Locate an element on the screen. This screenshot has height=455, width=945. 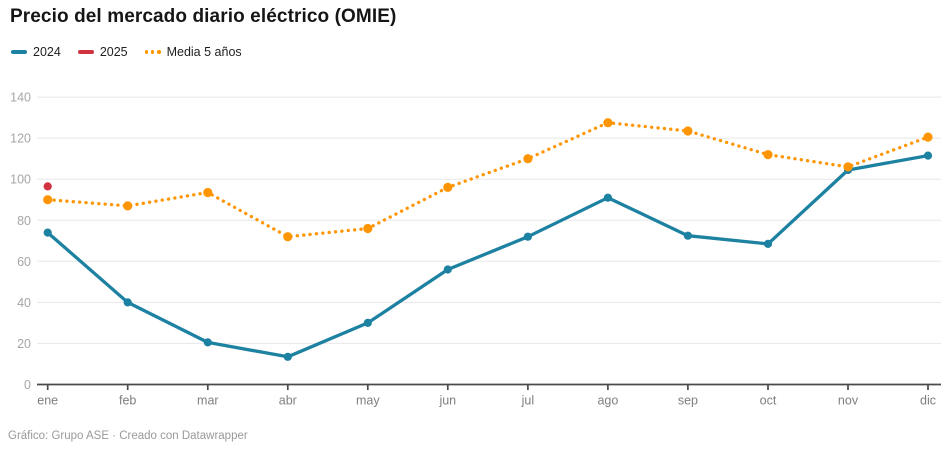
y-tick-label: 20 is located at coordinates (24, 344).